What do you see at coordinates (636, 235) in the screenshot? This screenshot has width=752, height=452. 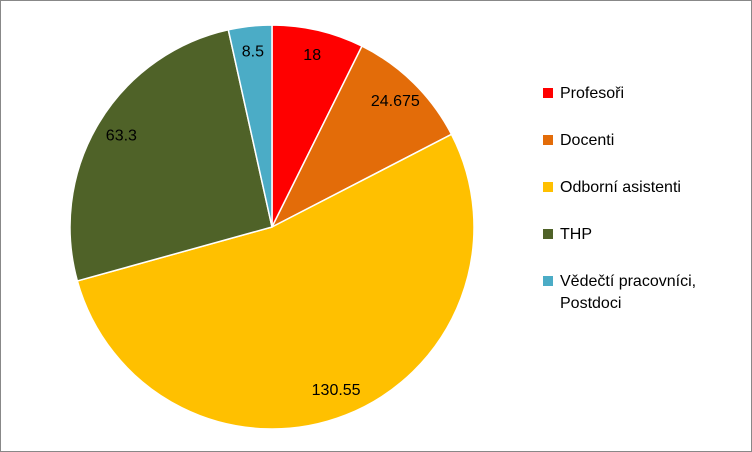 I see `legend-item: THP` at bounding box center [636, 235].